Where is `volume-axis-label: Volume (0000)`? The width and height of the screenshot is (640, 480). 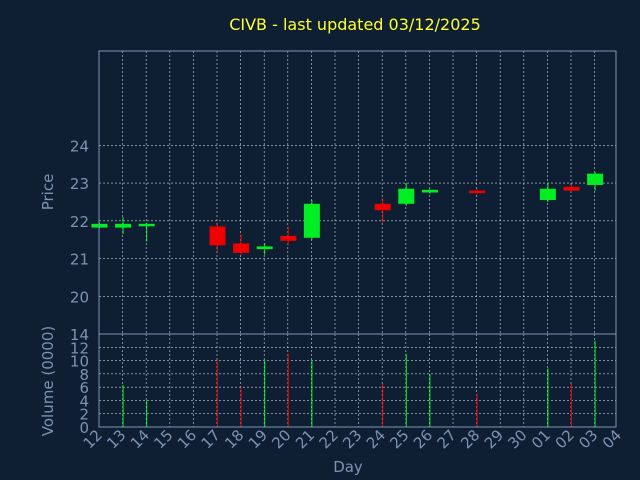 volume-axis-label: Volume (0000) is located at coordinates (48, 381).